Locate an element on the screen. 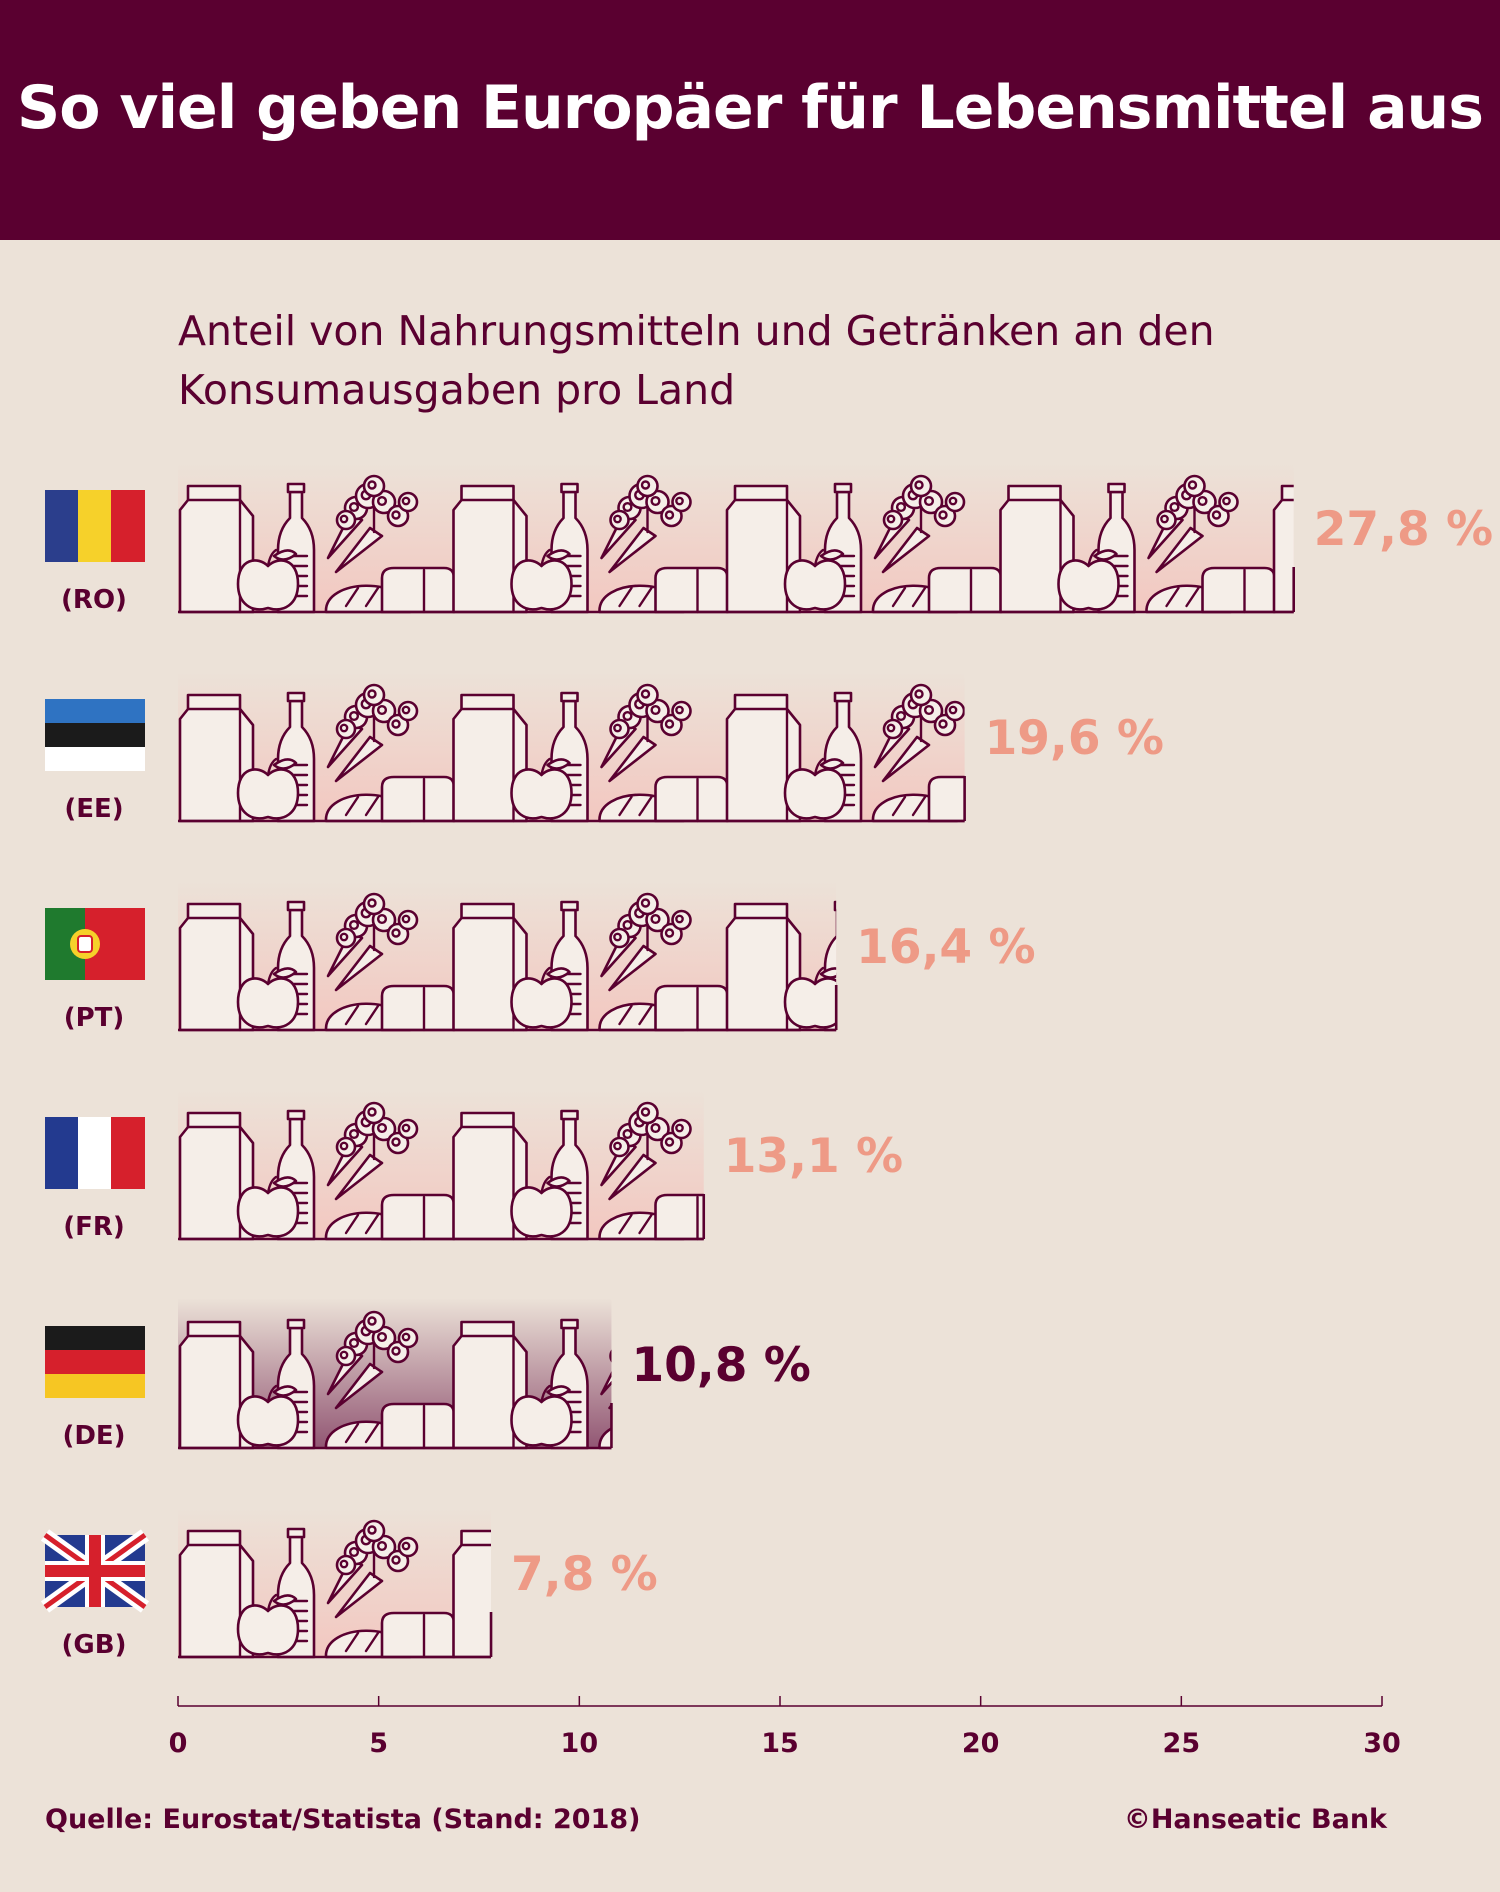 The width and height of the screenshot is (1500, 1892). value-label: 13,1 % is located at coordinates (813, 1156).